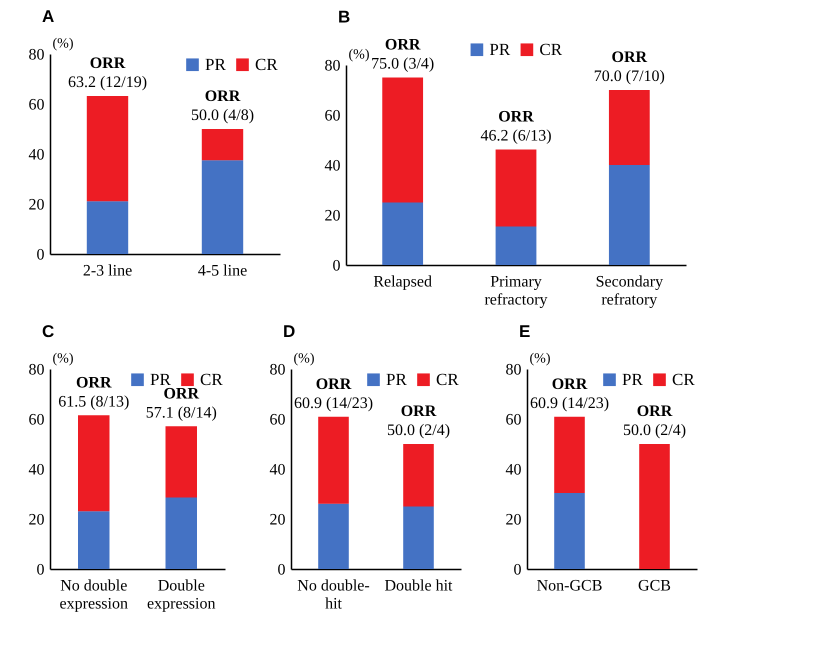  I want to click on chart-title: C, so click(48, 331).